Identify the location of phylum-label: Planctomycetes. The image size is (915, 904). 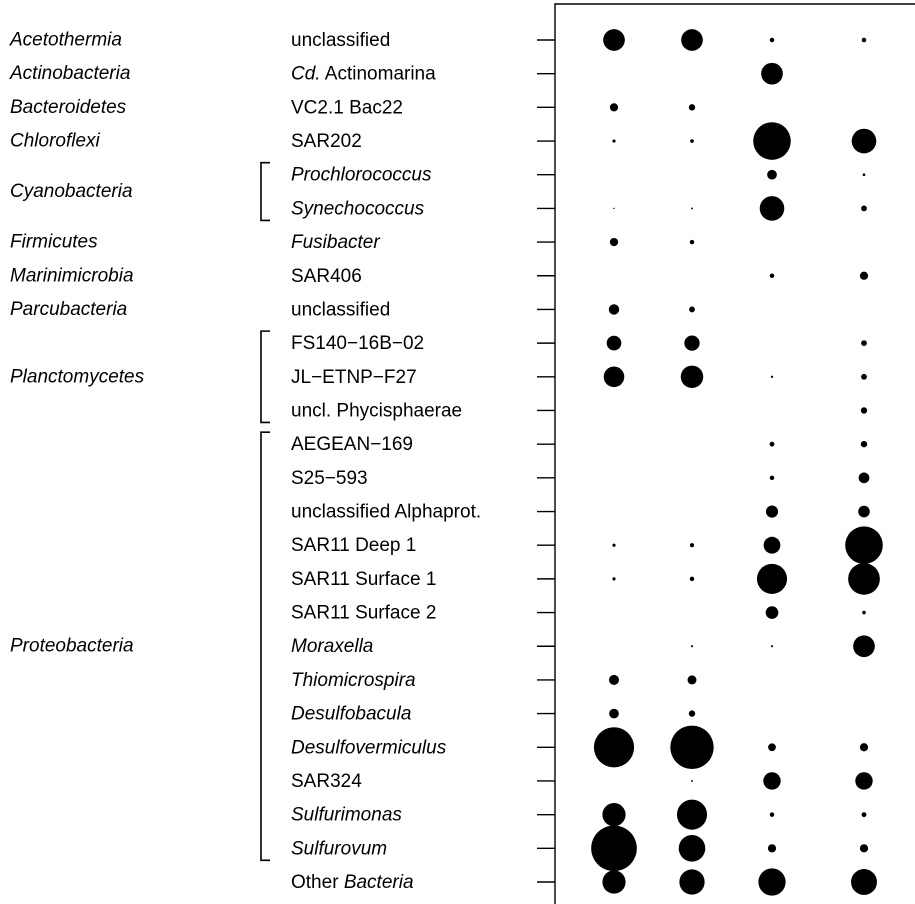
(77, 376).